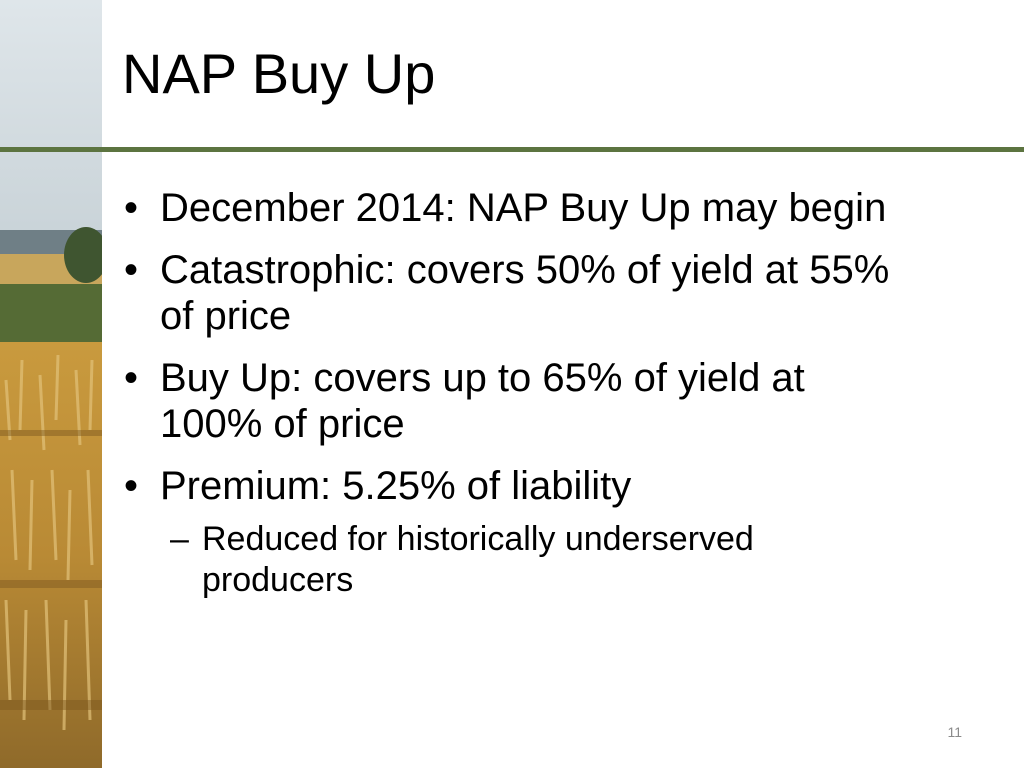 The image size is (1024, 768). What do you see at coordinates (51, 384) in the screenshot?
I see `wheat-field-photo` at bounding box center [51, 384].